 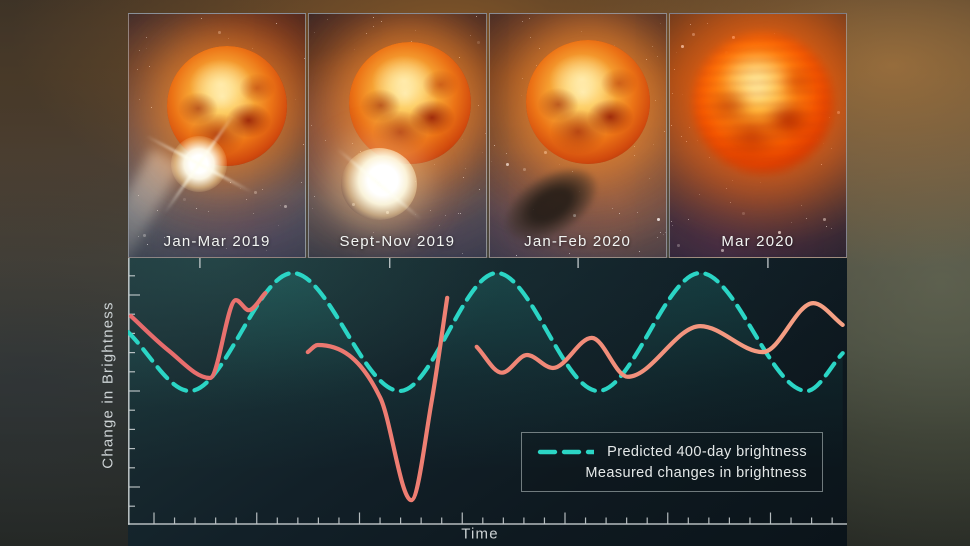 What do you see at coordinates (758, 241) in the screenshot?
I see `panel-date-label: Mar 2020` at bounding box center [758, 241].